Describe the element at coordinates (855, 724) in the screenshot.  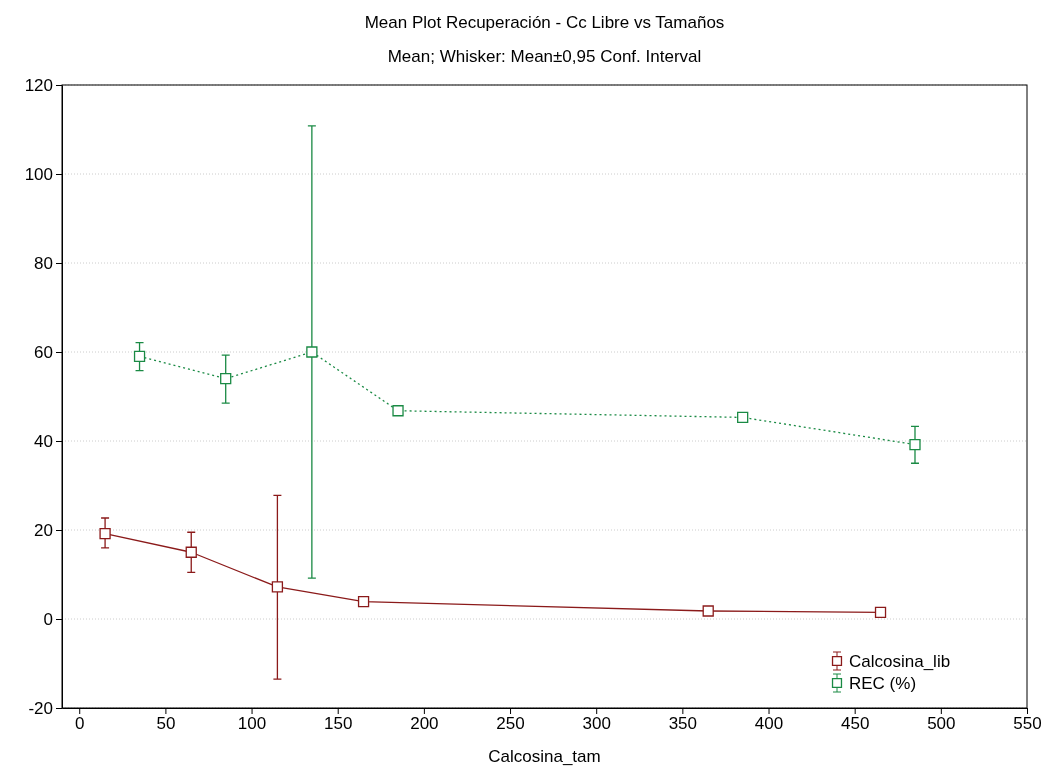
I see `x-tick-label: 450` at that location.